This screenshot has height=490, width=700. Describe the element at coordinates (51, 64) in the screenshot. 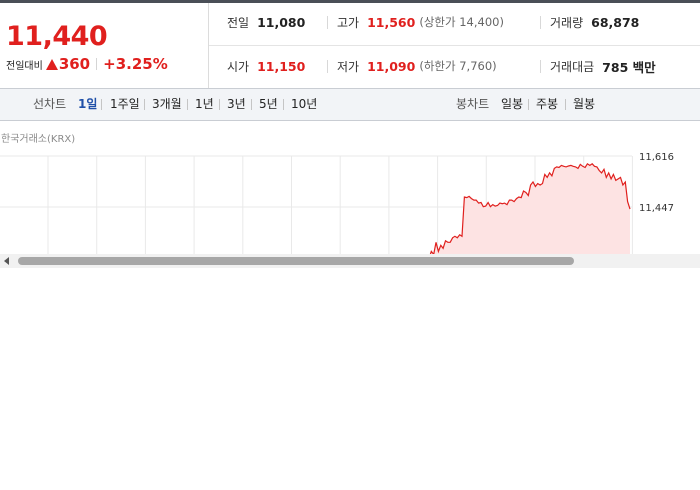

I see `up-triangle-icon` at that location.